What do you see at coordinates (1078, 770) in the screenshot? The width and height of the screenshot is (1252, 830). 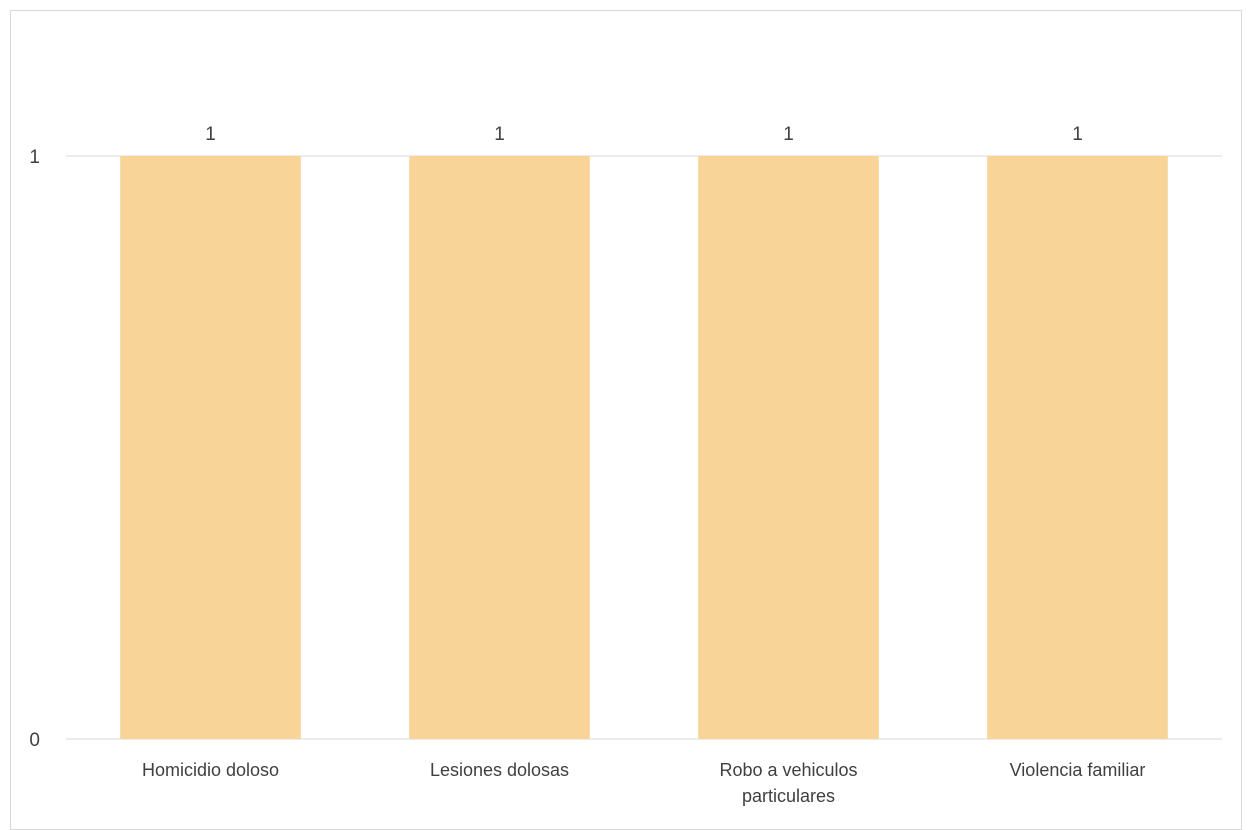 I see `category-label-3: Violencia familiar` at bounding box center [1078, 770].